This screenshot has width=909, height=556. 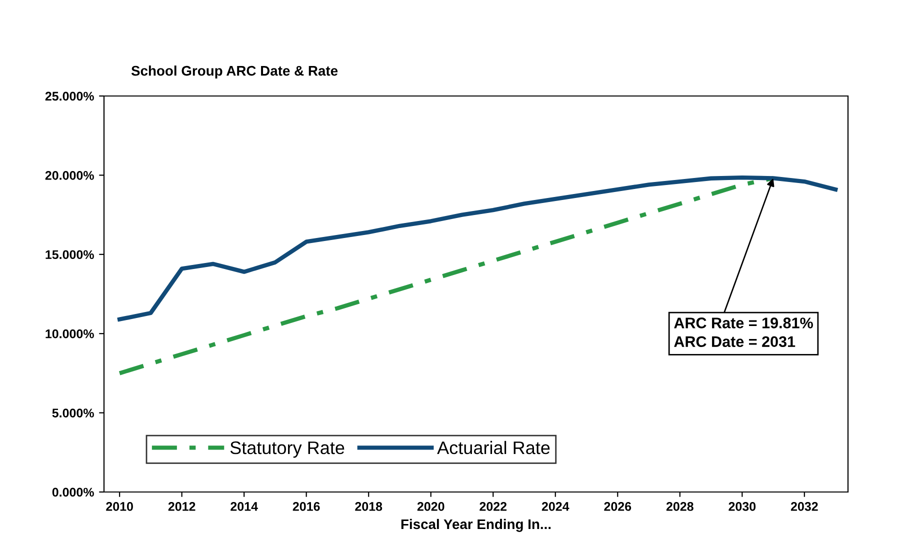 I want to click on x-tick-label: 2014, so click(x=244, y=506).